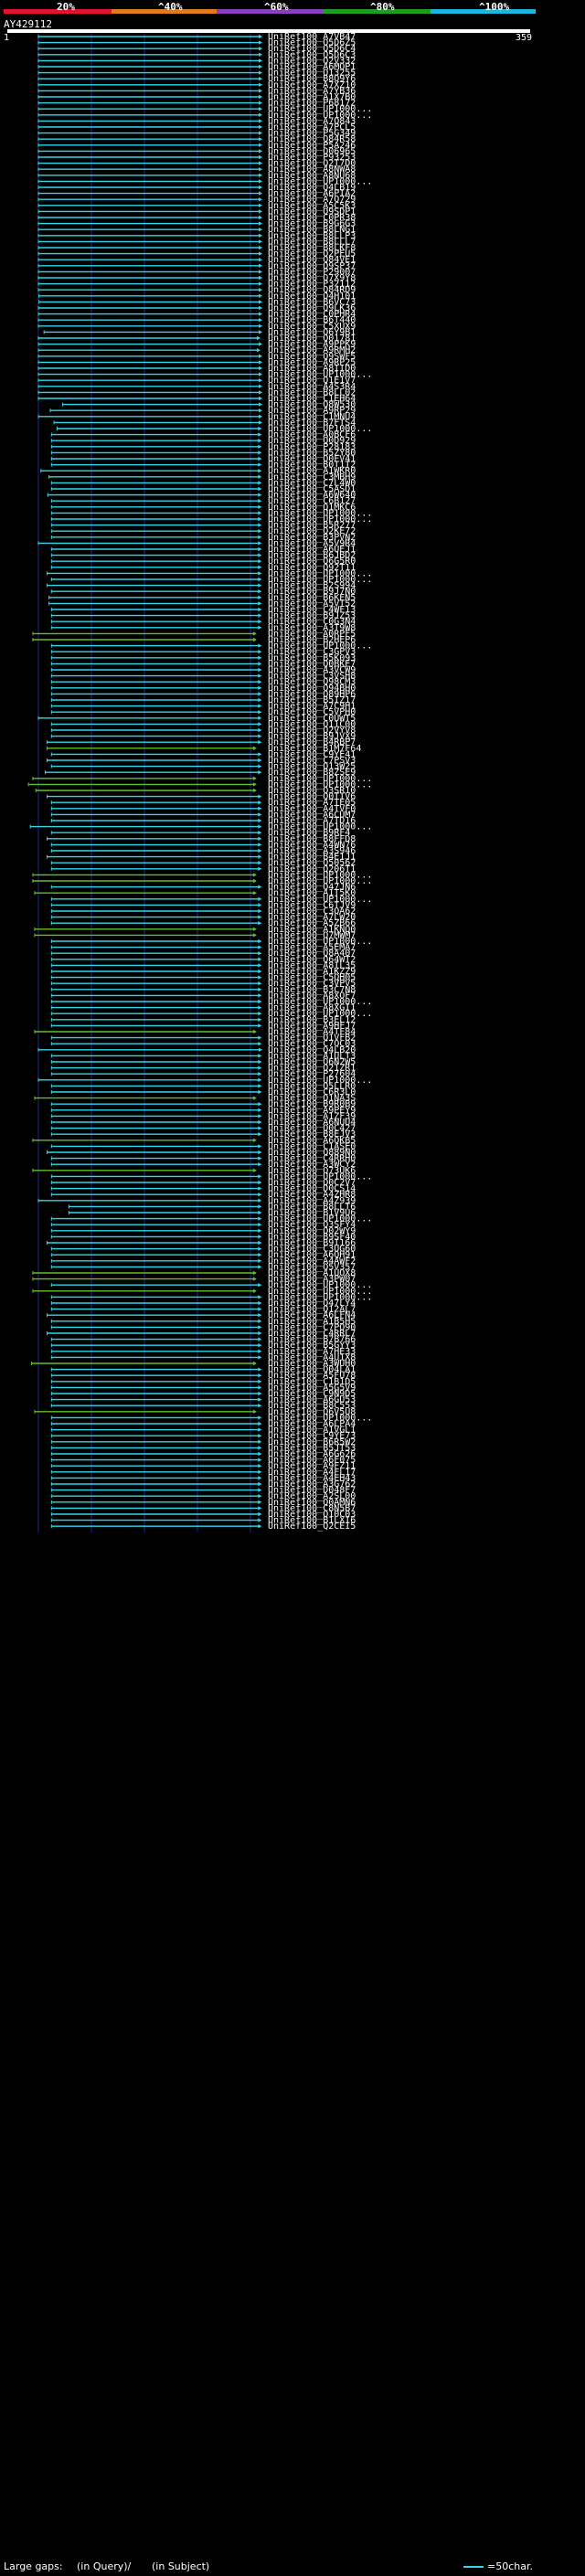  Describe the element at coordinates (197, 254) in the screenshot. I see `hit-row: UniRef100_Q2PEU5` at that location.